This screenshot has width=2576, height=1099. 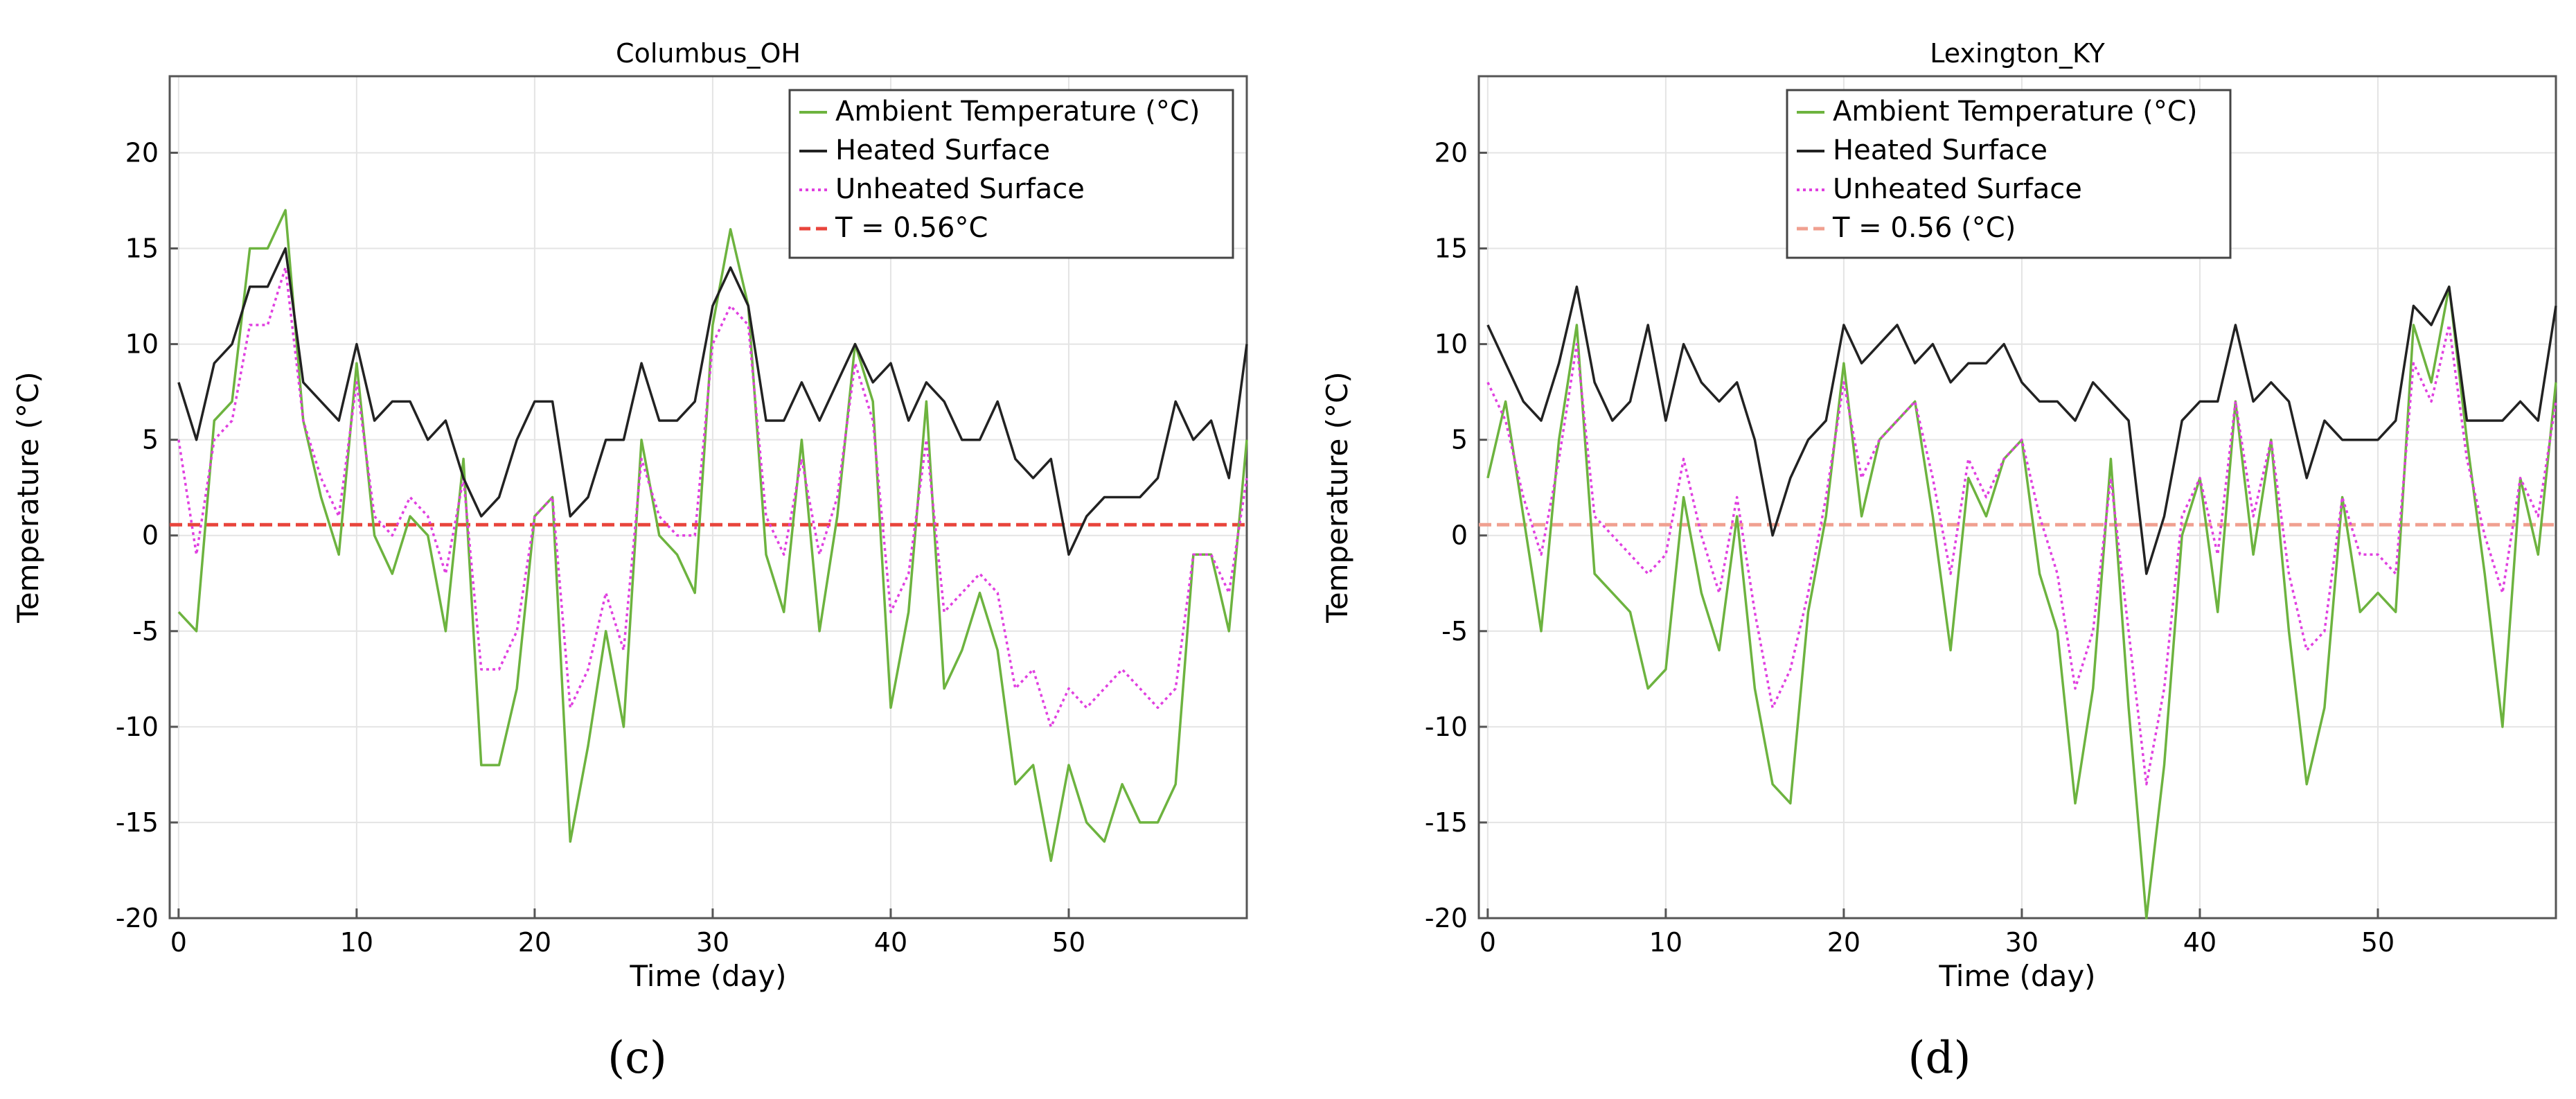 What do you see at coordinates (2017, 53) in the screenshot?
I see `chart-title: Lexington_KY` at bounding box center [2017, 53].